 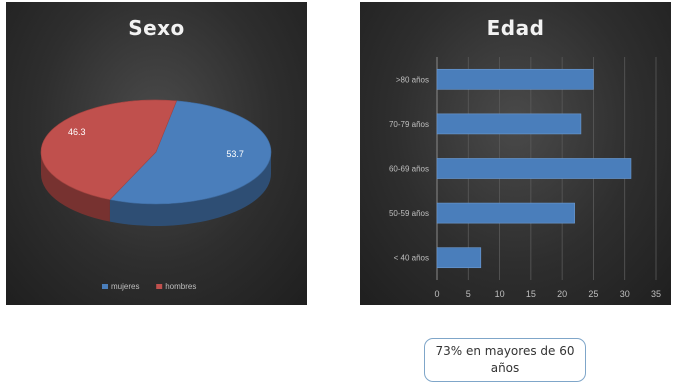 I want to click on legend-swatch-hombres, so click(x=159, y=286).